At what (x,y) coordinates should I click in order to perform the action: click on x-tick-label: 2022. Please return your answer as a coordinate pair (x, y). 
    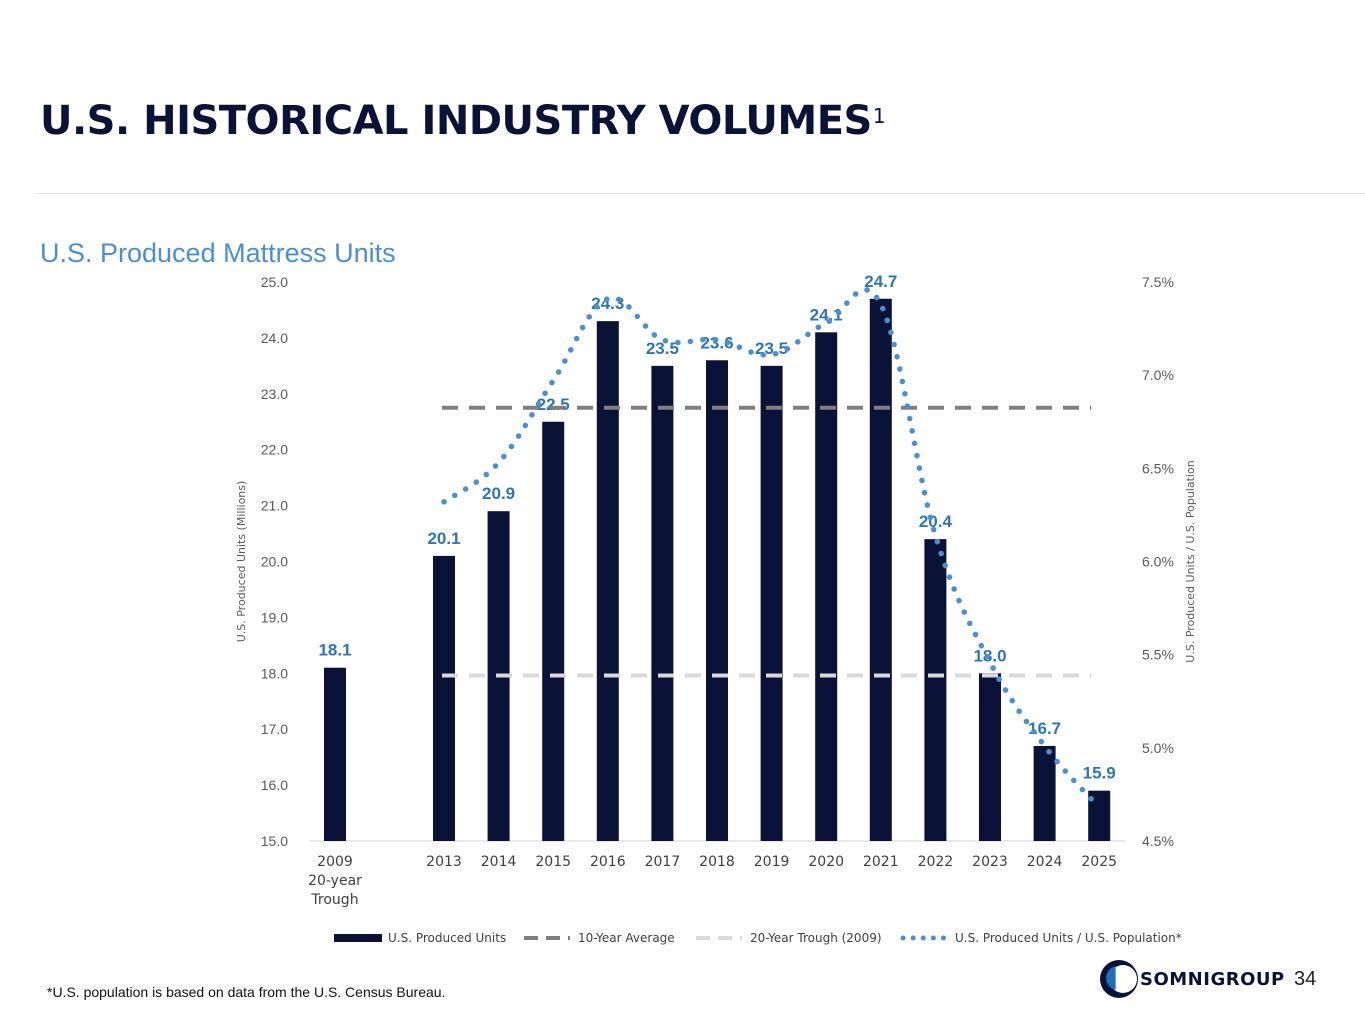
    Looking at the image, I should click on (936, 862).